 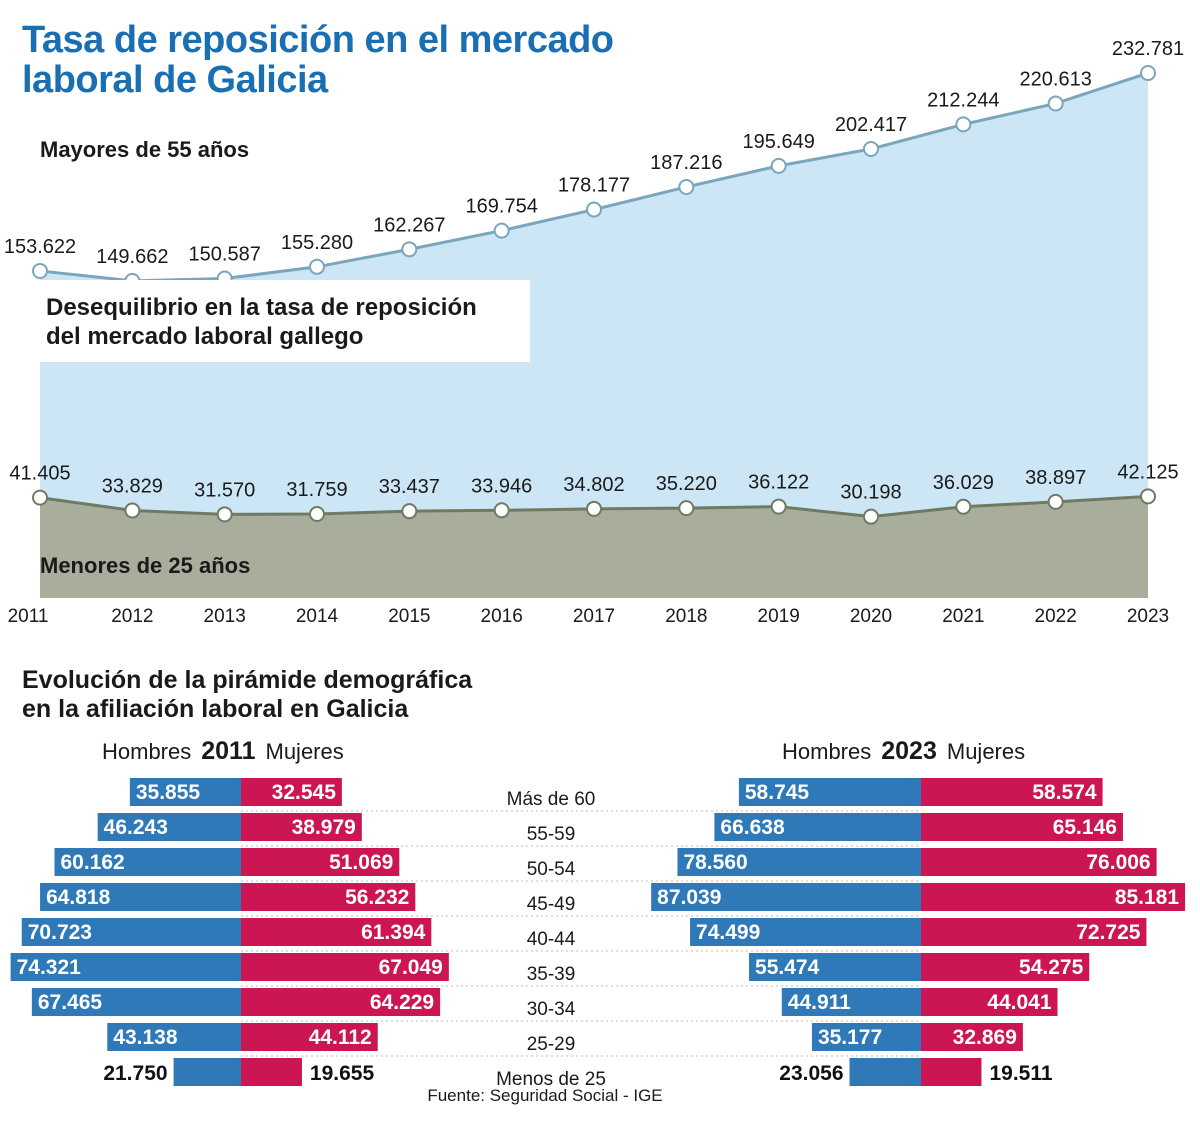 What do you see at coordinates (903, 751) in the screenshot?
I see `pyramid-header-2023: Hombres 2023 Mujeres` at bounding box center [903, 751].